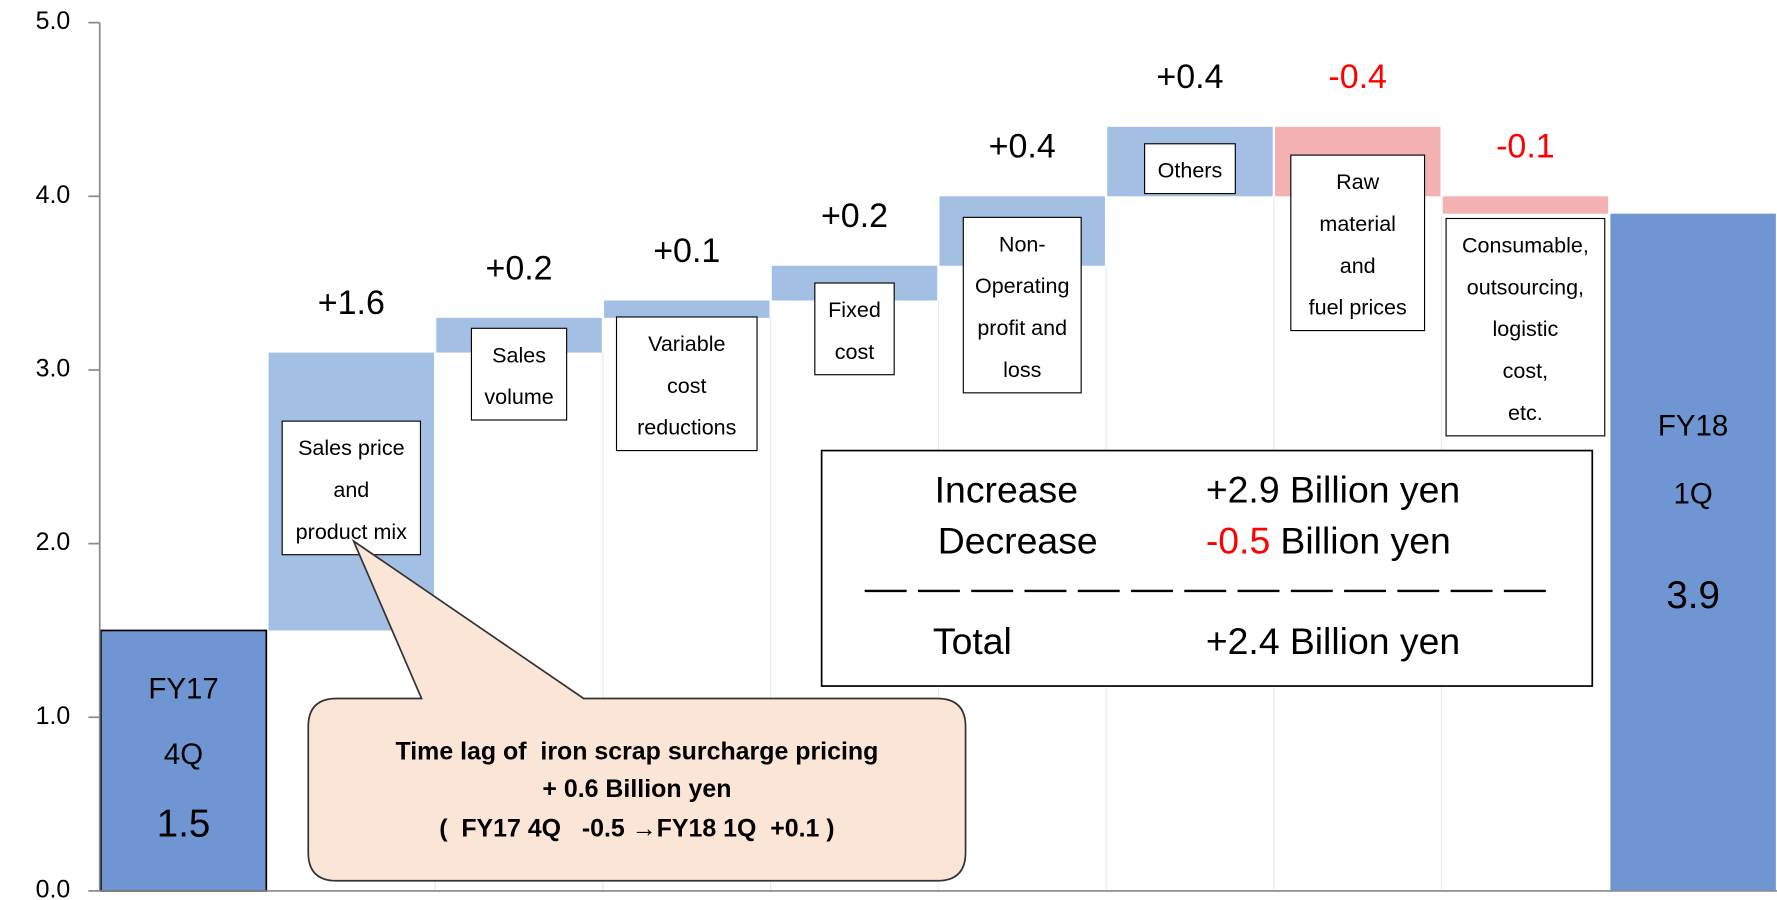  What do you see at coordinates (636, 751) in the screenshot?
I see `callout-text: Time lag of iron scrap surcharge pricing` at bounding box center [636, 751].